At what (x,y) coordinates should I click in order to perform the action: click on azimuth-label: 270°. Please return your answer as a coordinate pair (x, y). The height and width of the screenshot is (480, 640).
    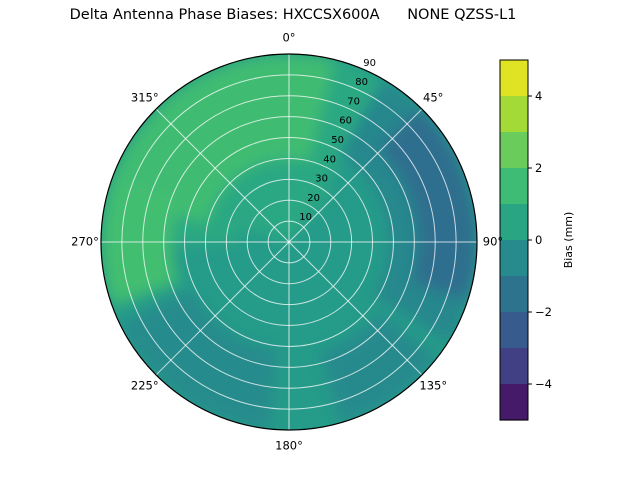
    Looking at the image, I should click on (85, 242).